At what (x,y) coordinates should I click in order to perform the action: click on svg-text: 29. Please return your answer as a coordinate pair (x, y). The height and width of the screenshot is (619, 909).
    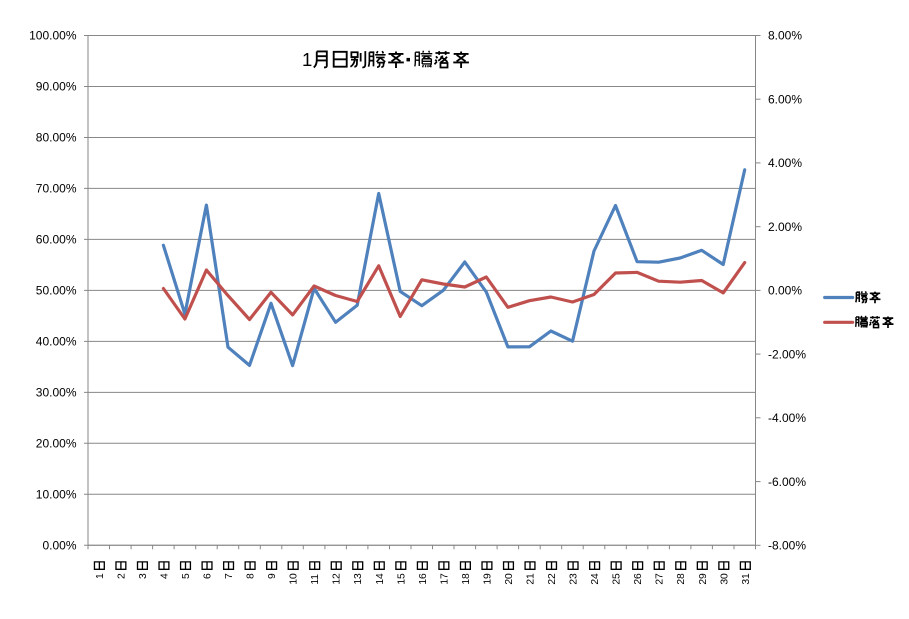
    Looking at the image, I should click on (703, 579).